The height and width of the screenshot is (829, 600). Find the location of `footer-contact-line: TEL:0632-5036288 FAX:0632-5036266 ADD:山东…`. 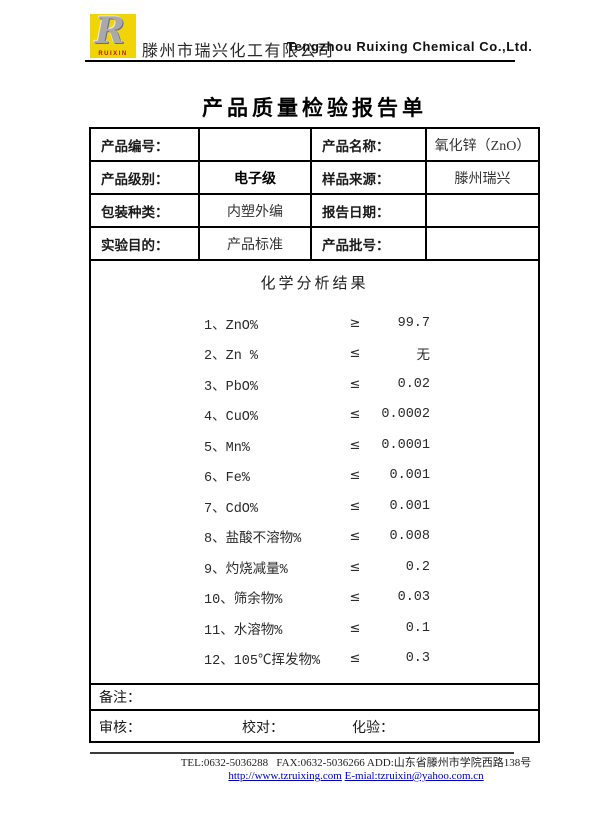

footer-contact-line: TEL:0632-5036288 FAX:0632-5036266 ADD:山东… is located at coordinates (356, 763).